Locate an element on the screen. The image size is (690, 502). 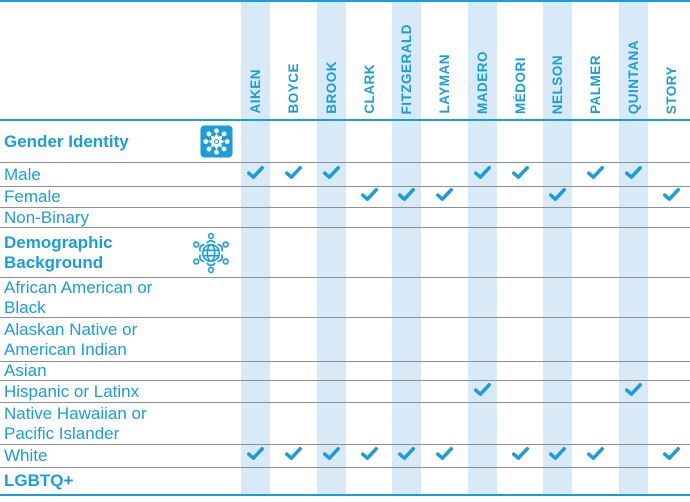
column-header-label: QUINTANA is located at coordinates (633, 76).